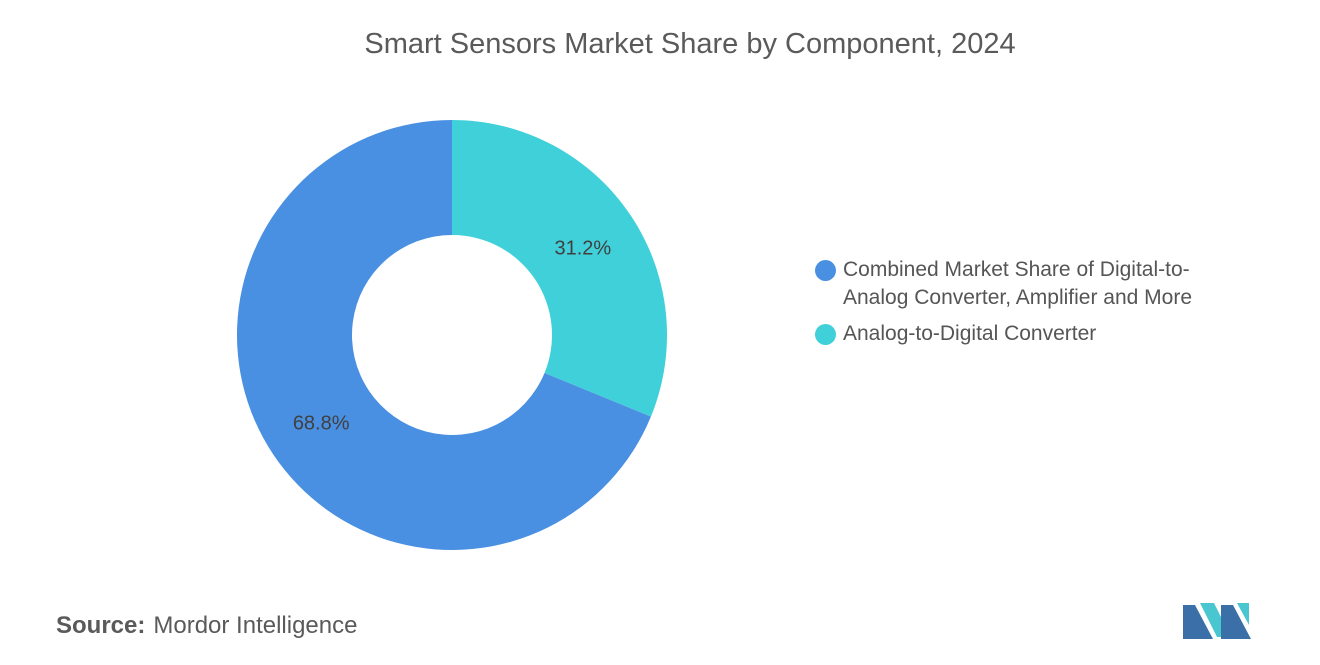  I want to click on donut-slice-adc, so click(559, 268).